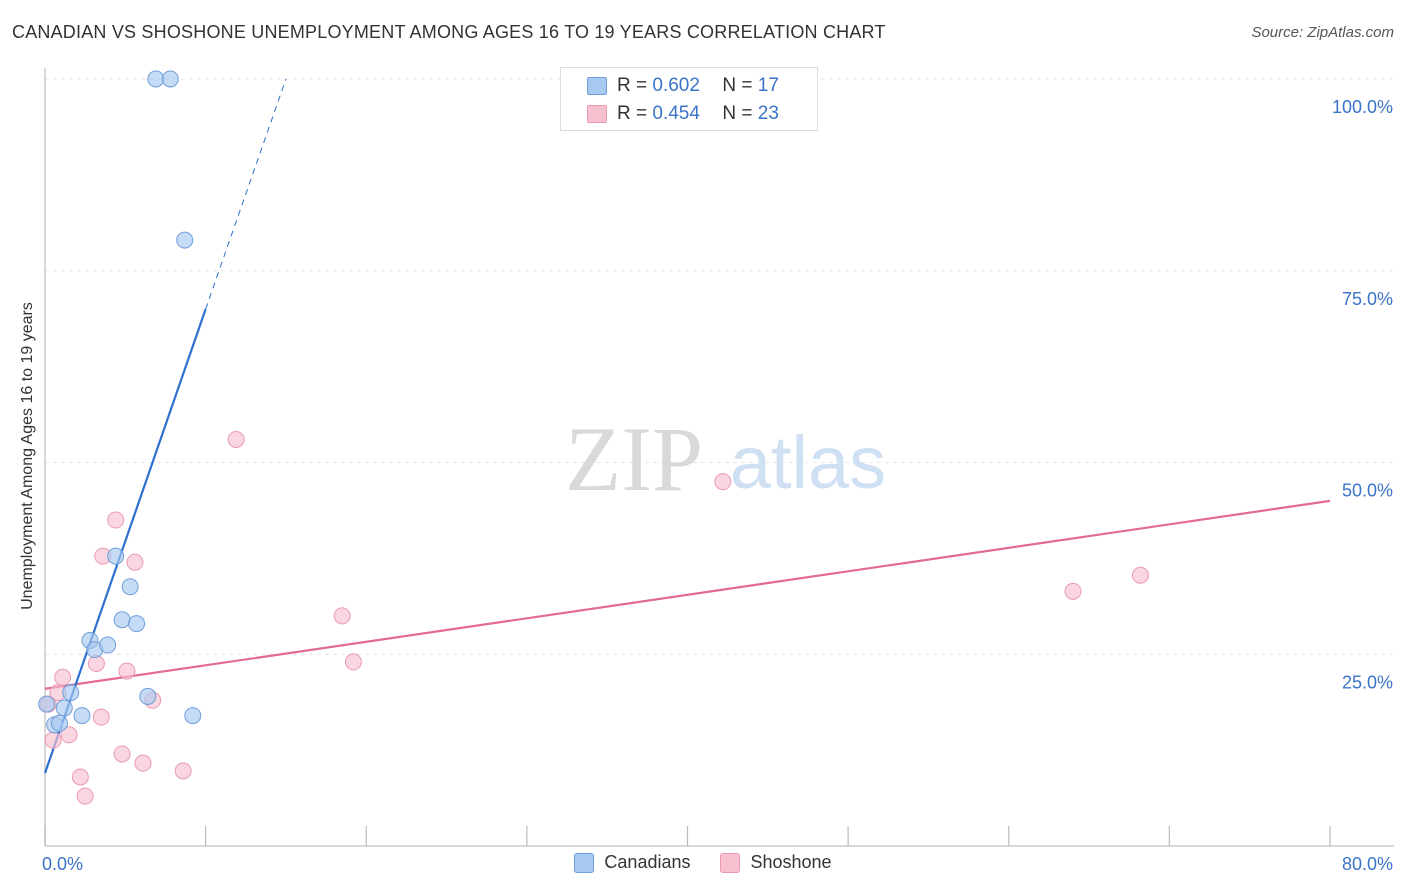 The image size is (1406, 892). Describe the element at coordinates (703, 862) in the screenshot. I see `series-legend: Canadians Shoshone` at that location.